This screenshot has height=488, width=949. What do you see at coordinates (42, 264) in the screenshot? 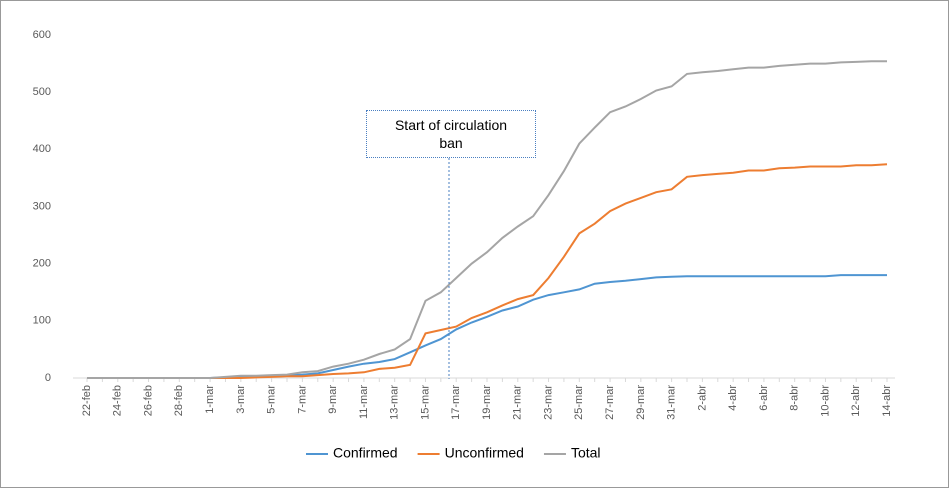
I see `y-tick-label: 200` at bounding box center [42, 264].